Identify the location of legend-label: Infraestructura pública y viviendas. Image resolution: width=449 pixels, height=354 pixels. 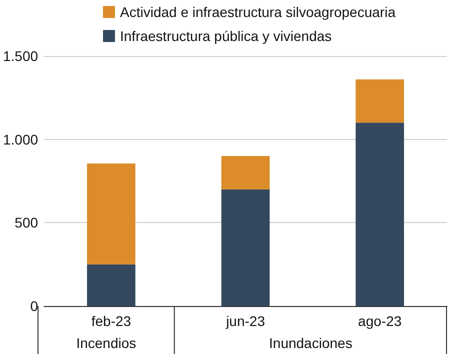
(226, 36).